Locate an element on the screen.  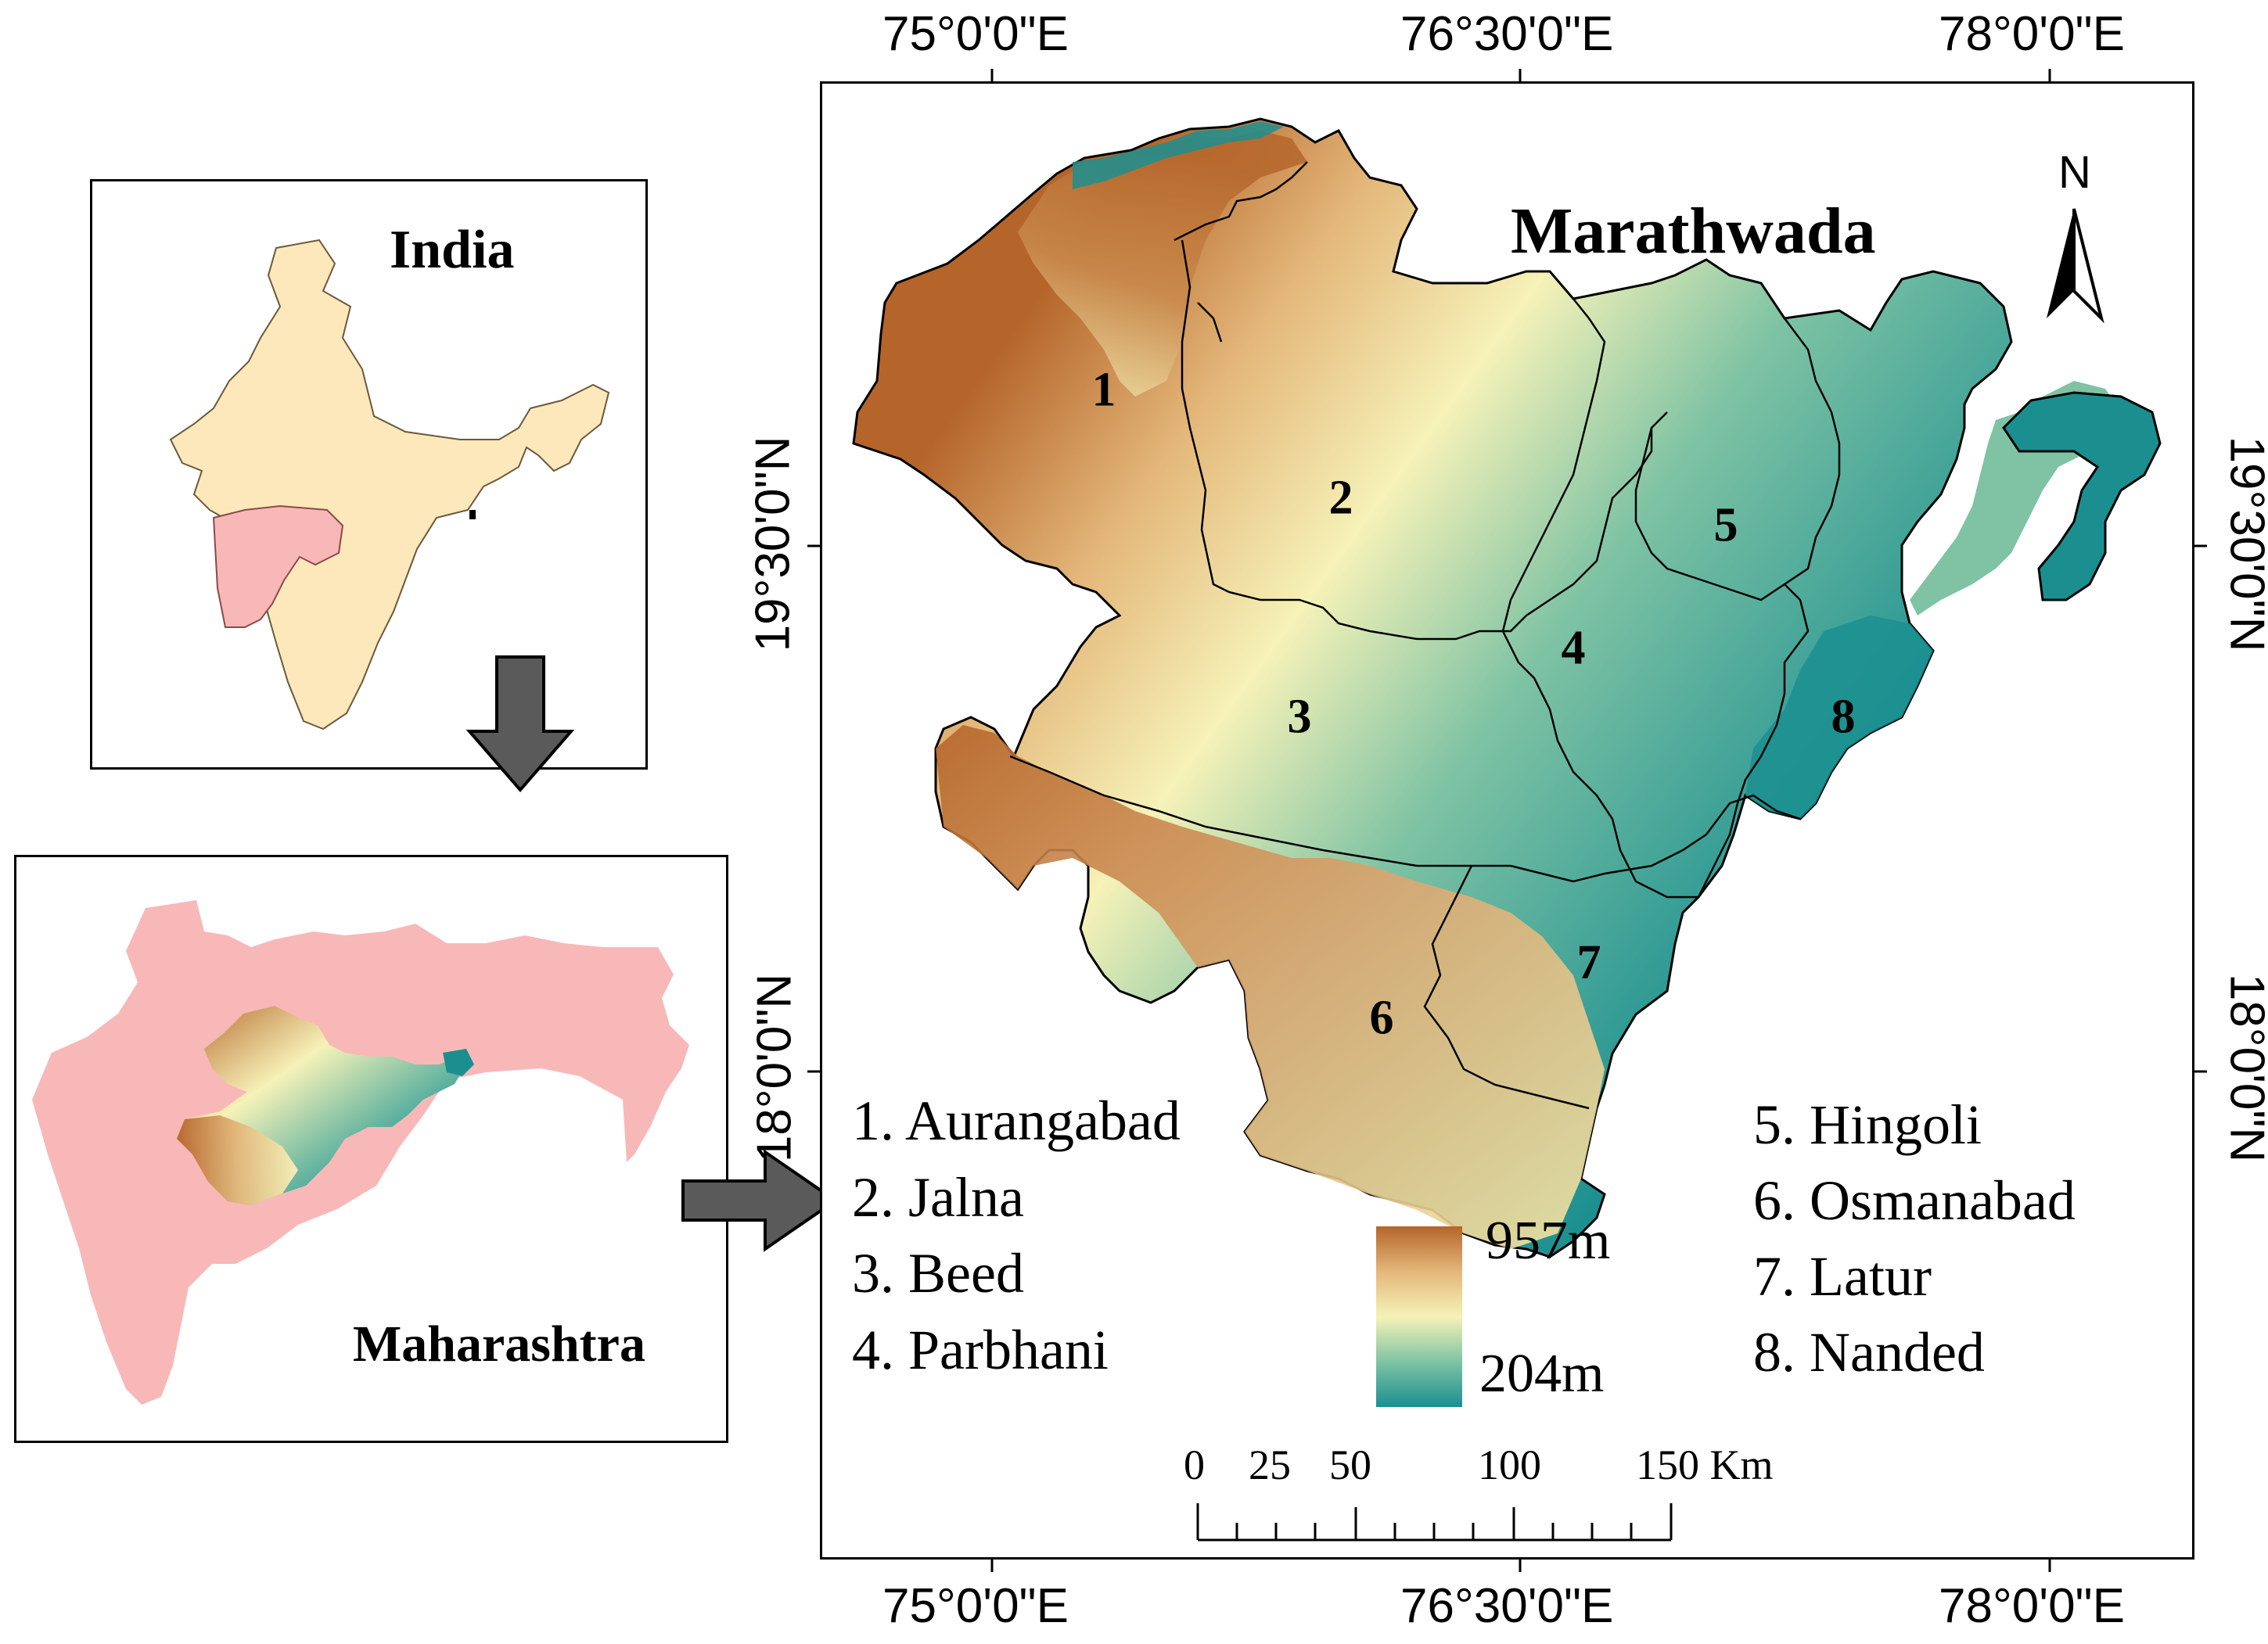
maharashtra-highlight-shape is located at coordinates (278, 566).